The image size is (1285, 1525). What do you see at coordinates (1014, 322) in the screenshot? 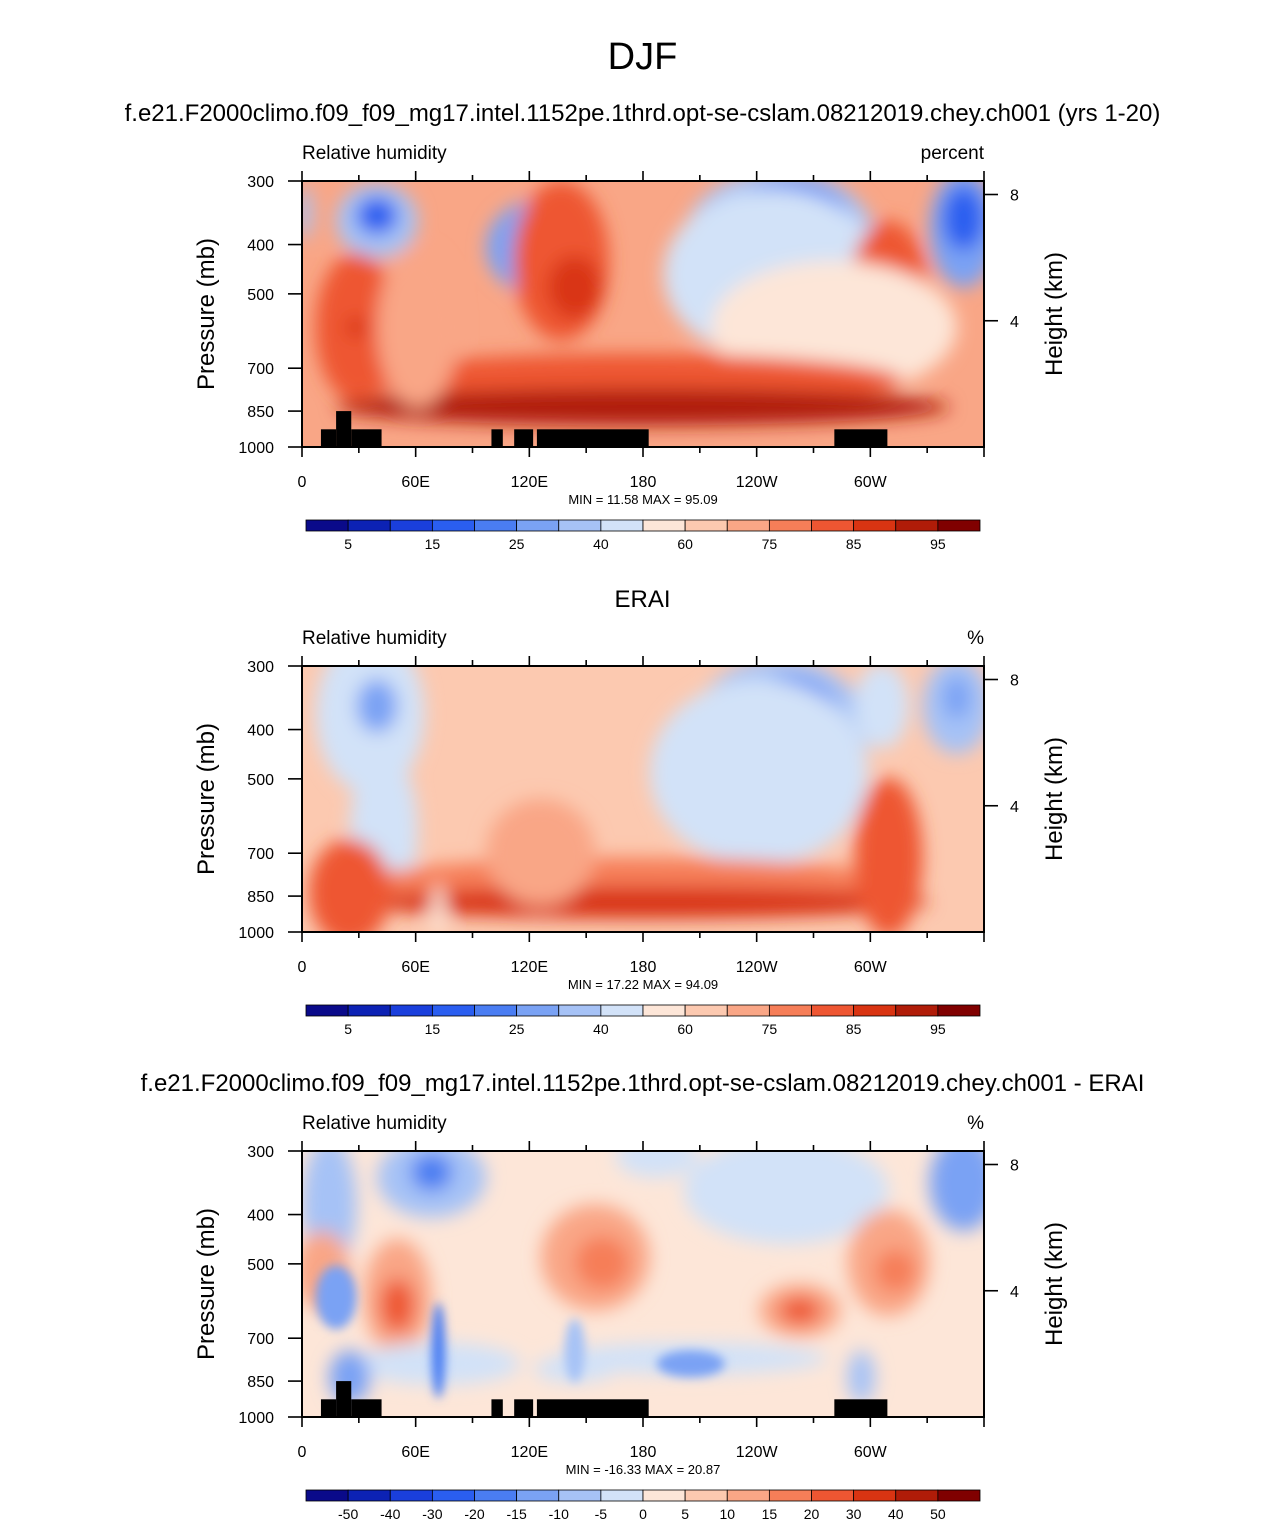
I see `height-tick-label: 4` at bounding box center [1014, 322].